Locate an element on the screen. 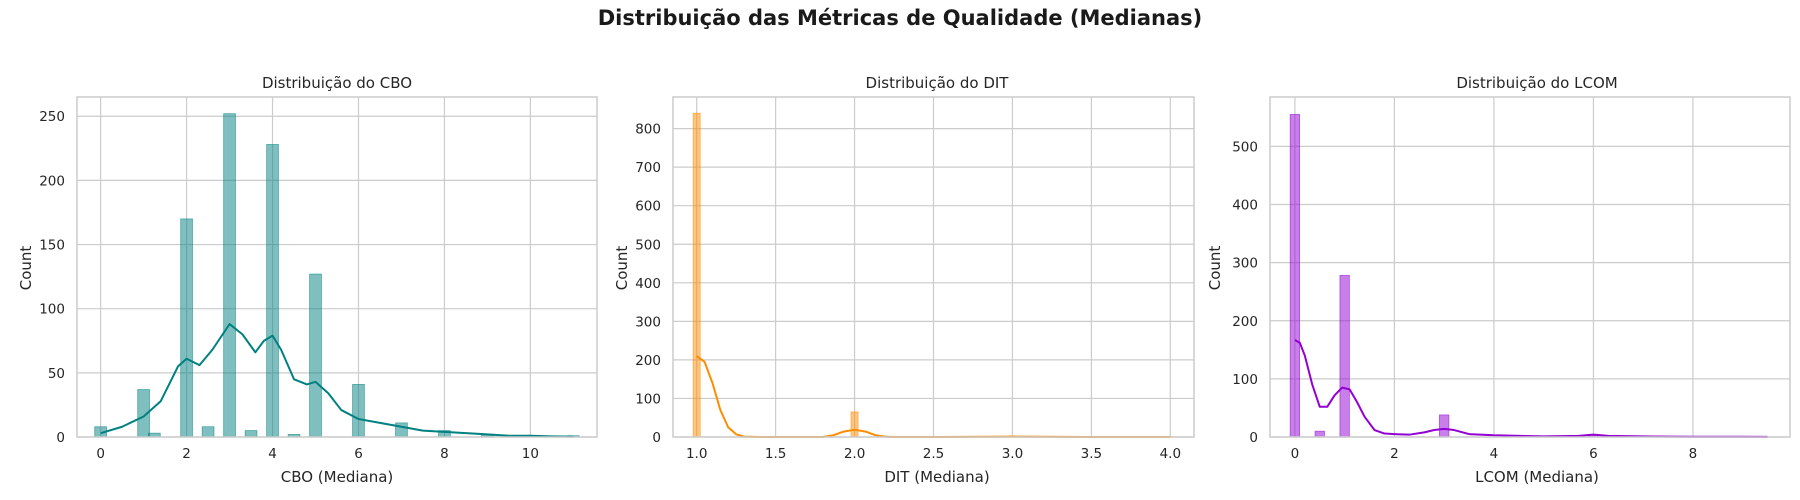  y-tick-label: 250 is located at coordinates (52, 117).